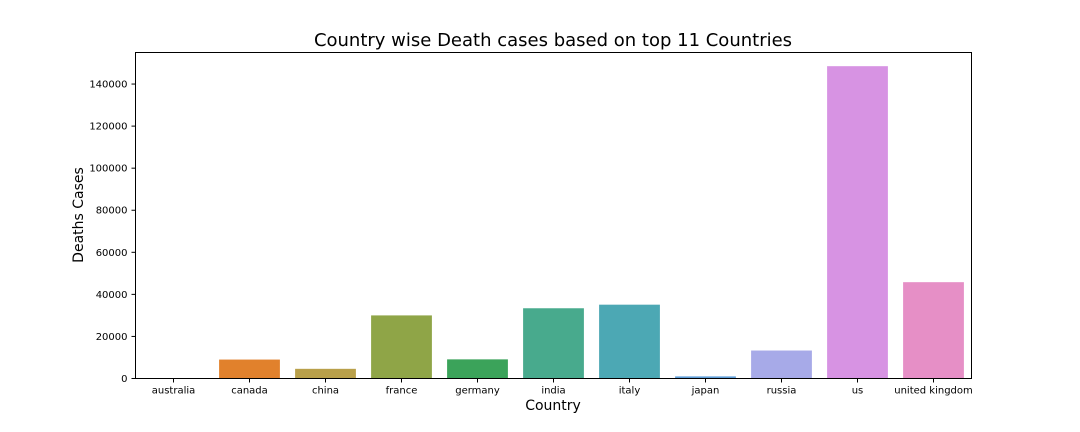  What do you see at coordinates (249, 391) in the screenshot?
I see `x-tick-label: canada` at bounding box center [249, 391].